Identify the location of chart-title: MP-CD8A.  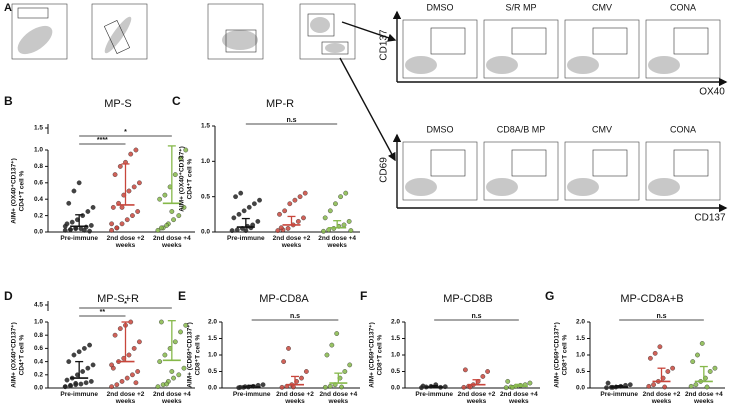
(284, 299).